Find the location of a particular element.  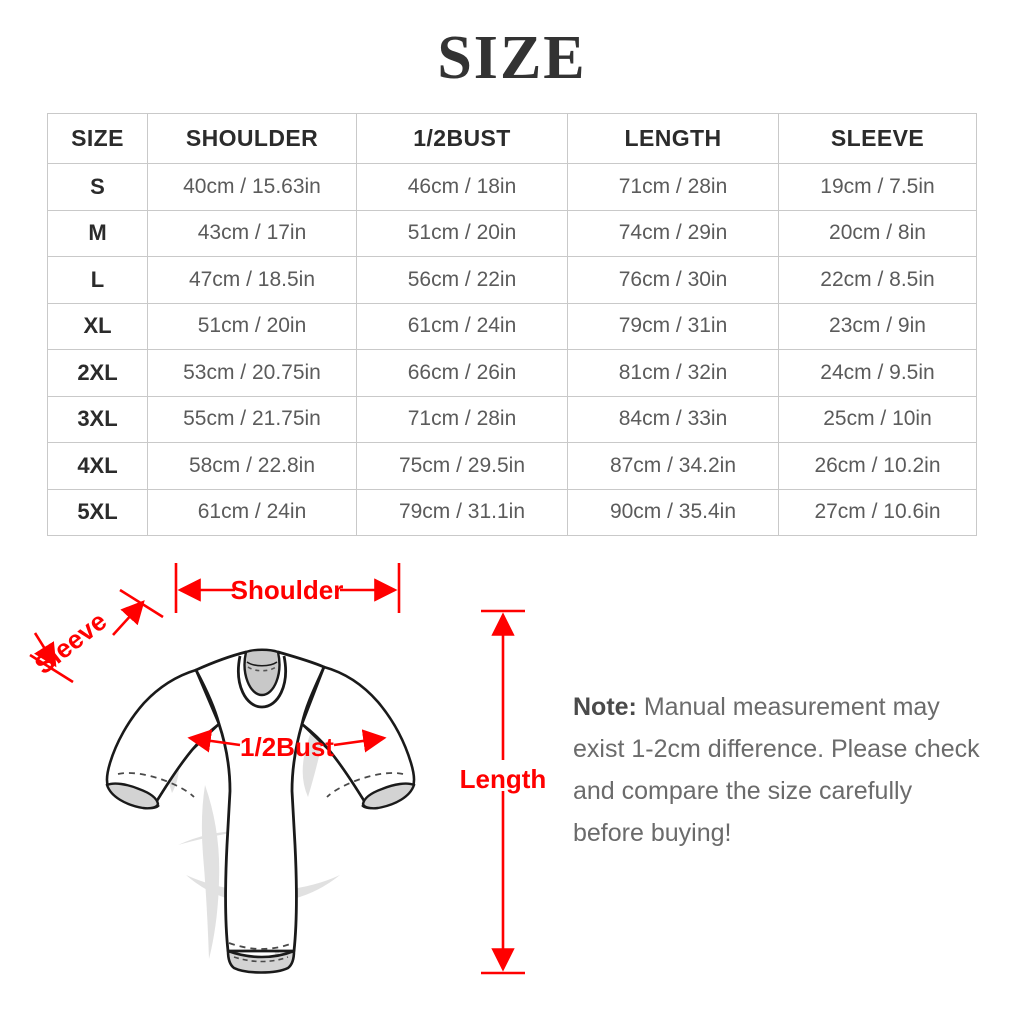

column-header-length: LENGTH is located at coordinates (673, 138).